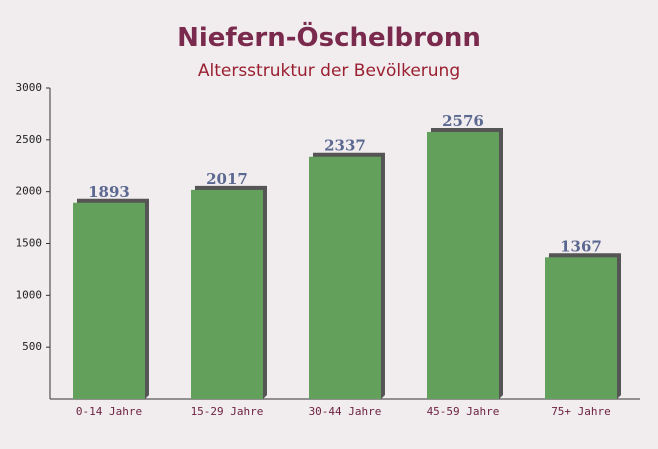  I want to click on x-tick-label: 15-29 Jahre, so click(227, 411).